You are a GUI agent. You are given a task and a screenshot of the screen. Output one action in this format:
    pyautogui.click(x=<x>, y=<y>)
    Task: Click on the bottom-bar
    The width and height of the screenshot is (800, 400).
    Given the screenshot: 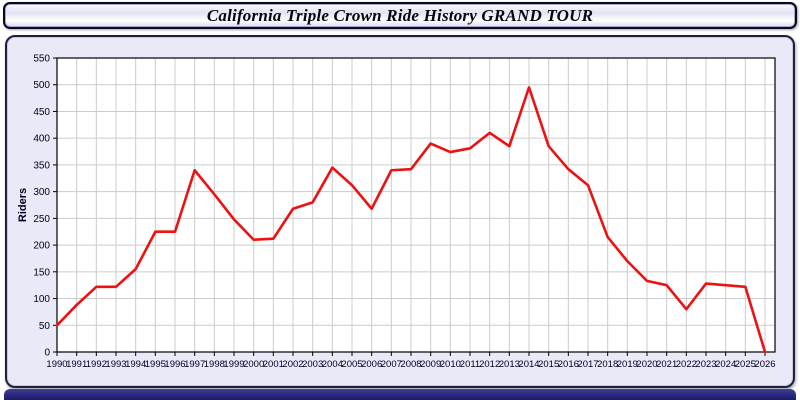 What is the action you would take?
    pyautogui.click(x=400, y=394)
    